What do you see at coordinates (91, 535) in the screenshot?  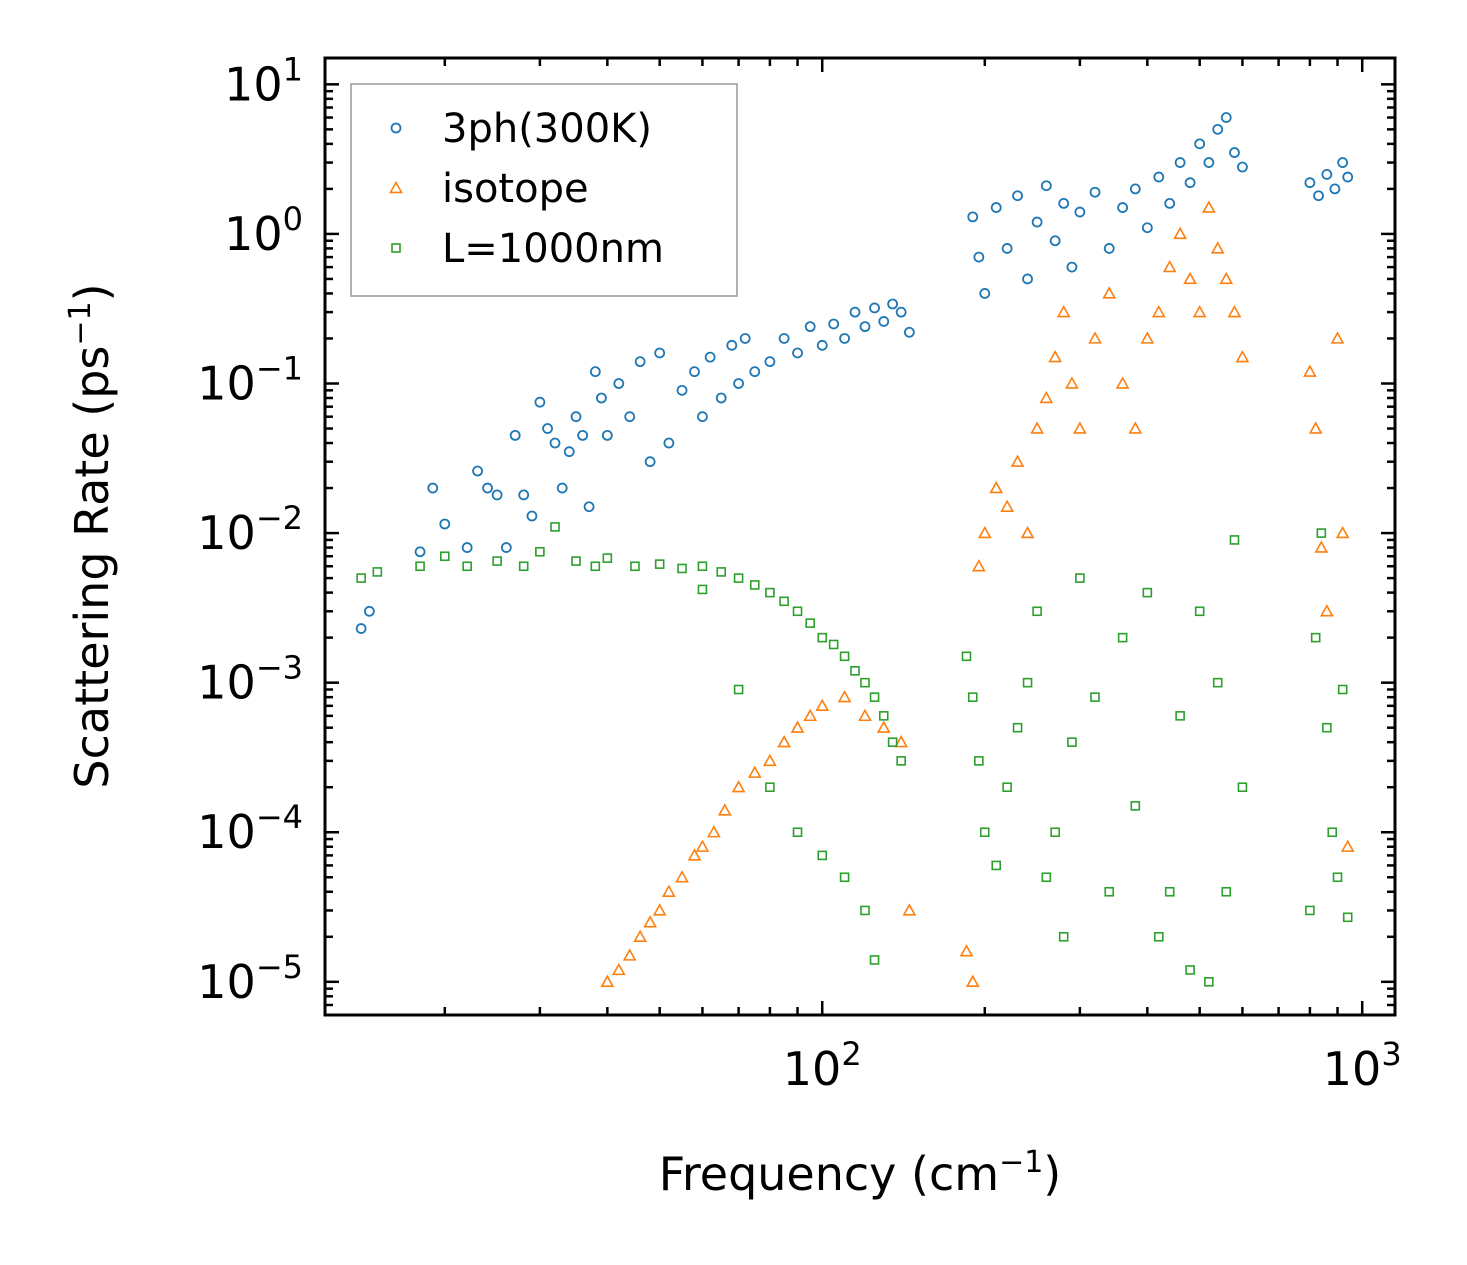 I see `y-axis-label: Scattering Rate (ps−1)` at bounding box center [91, 535].